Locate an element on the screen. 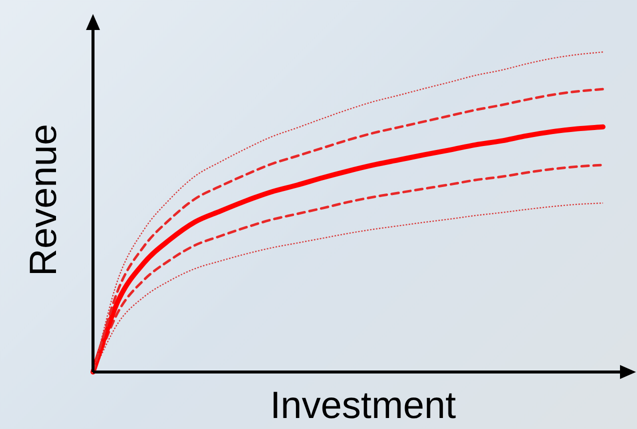 The height and width of the screenshot is (429, 637). x-axis-title: Investment is located at coordinates (363, 406).